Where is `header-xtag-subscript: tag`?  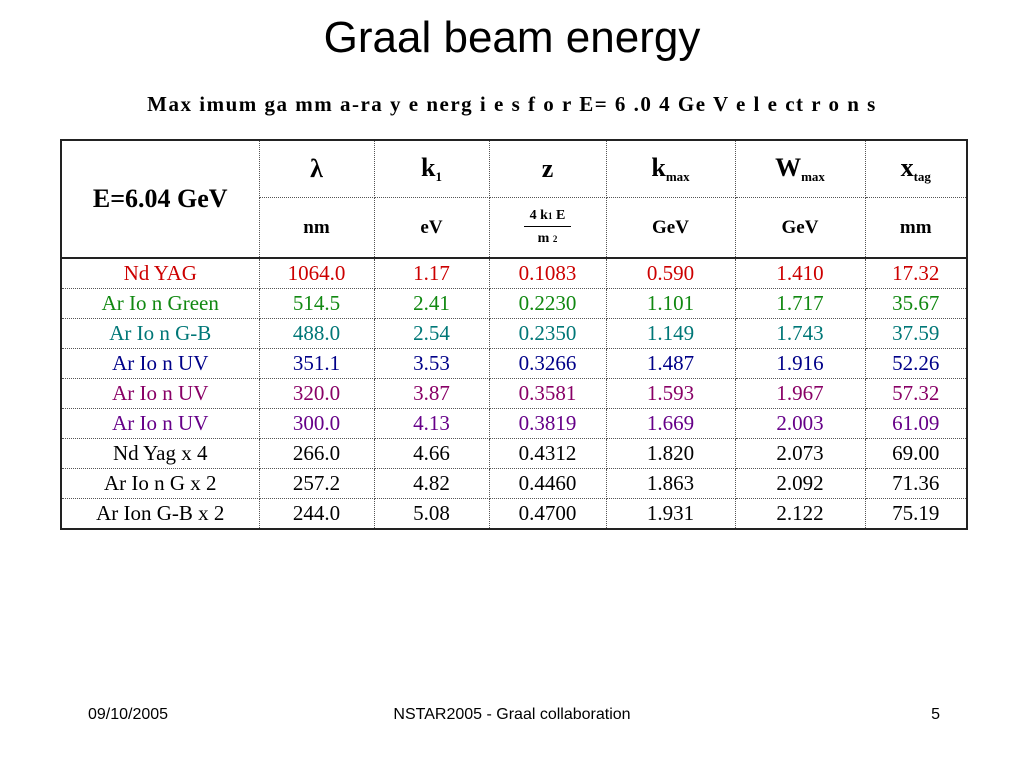 header-xtag-subscript: tag is located at coordinates (922, 176).